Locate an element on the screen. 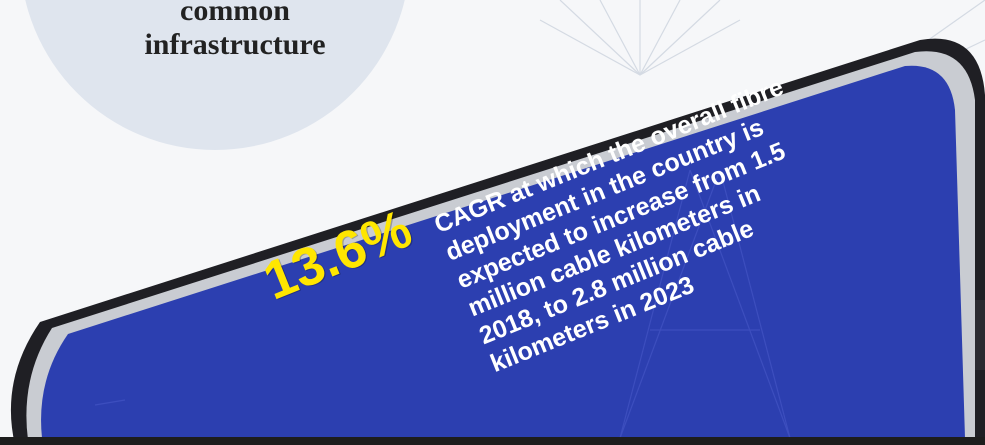  badge-line: common is located at coordinates (235, 13).